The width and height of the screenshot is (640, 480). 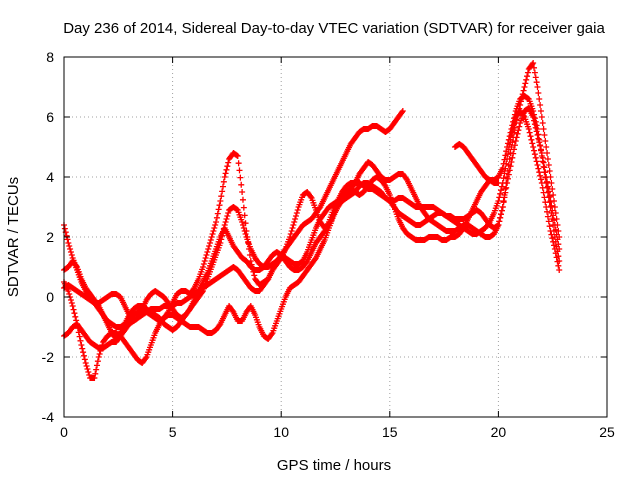 I want to click on x-tick-label: 20, so click(x=499, y=432).